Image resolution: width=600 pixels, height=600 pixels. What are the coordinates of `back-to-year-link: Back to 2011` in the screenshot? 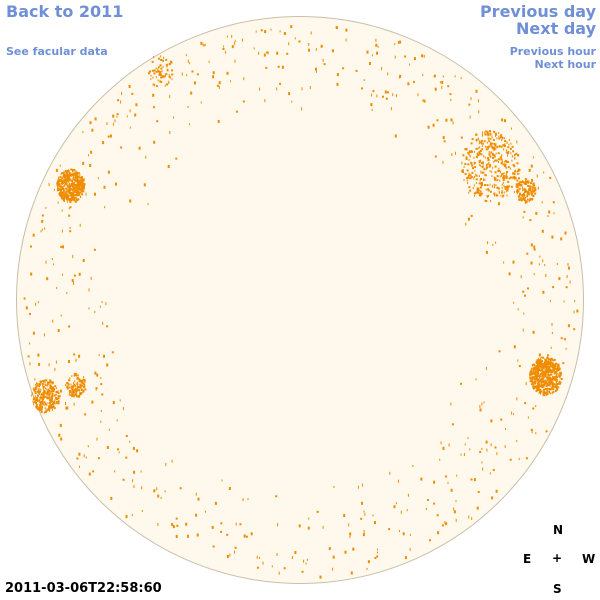 It's located at (65, 11).